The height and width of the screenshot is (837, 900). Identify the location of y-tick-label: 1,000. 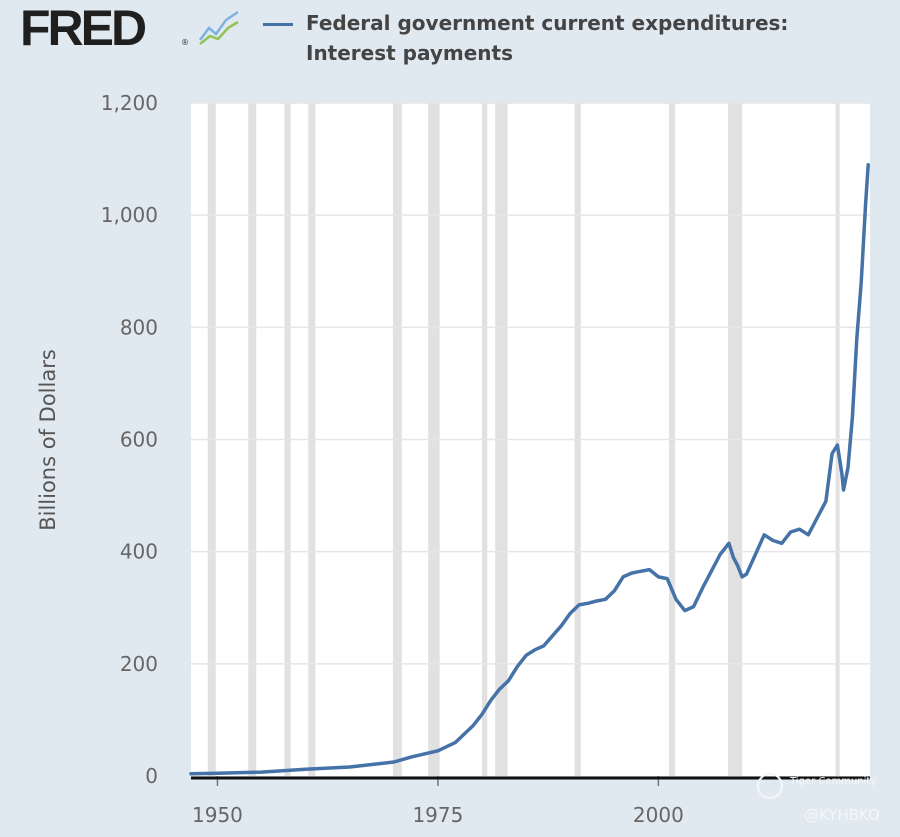
(129, 215).